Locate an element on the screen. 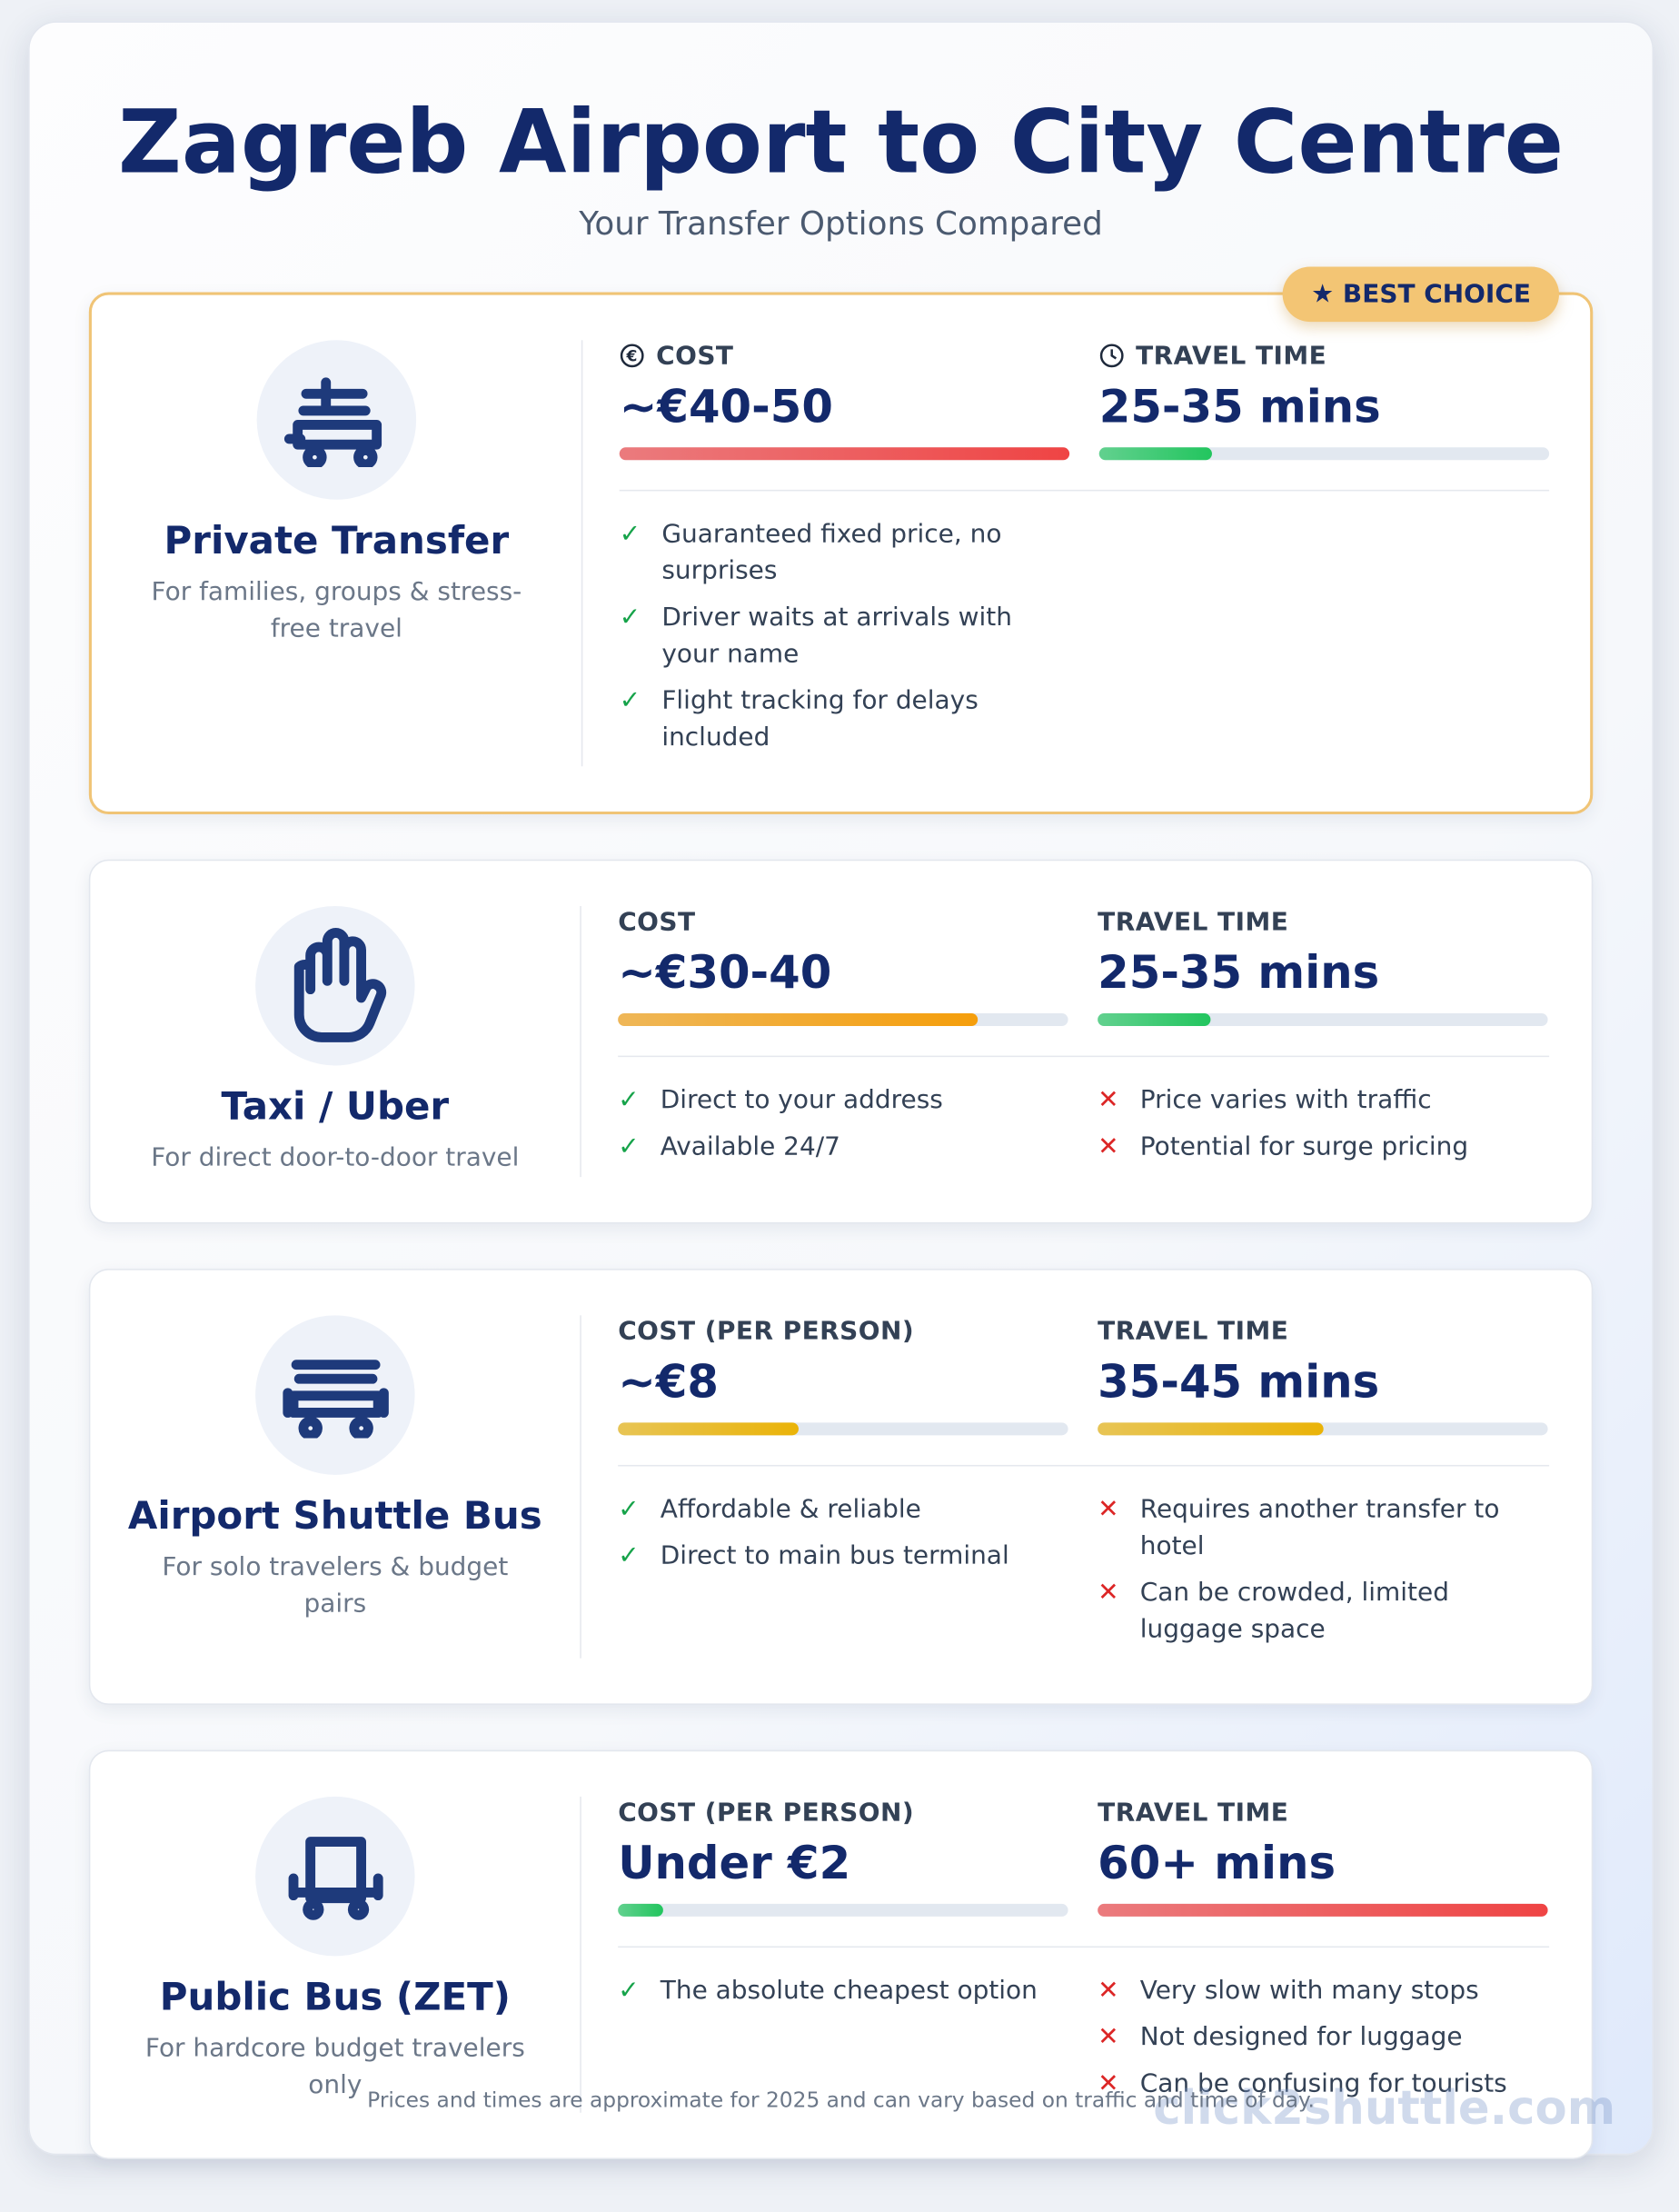  con-item: ✕ Requires another transfer to hotel is located at coordinates (1322, 1528).